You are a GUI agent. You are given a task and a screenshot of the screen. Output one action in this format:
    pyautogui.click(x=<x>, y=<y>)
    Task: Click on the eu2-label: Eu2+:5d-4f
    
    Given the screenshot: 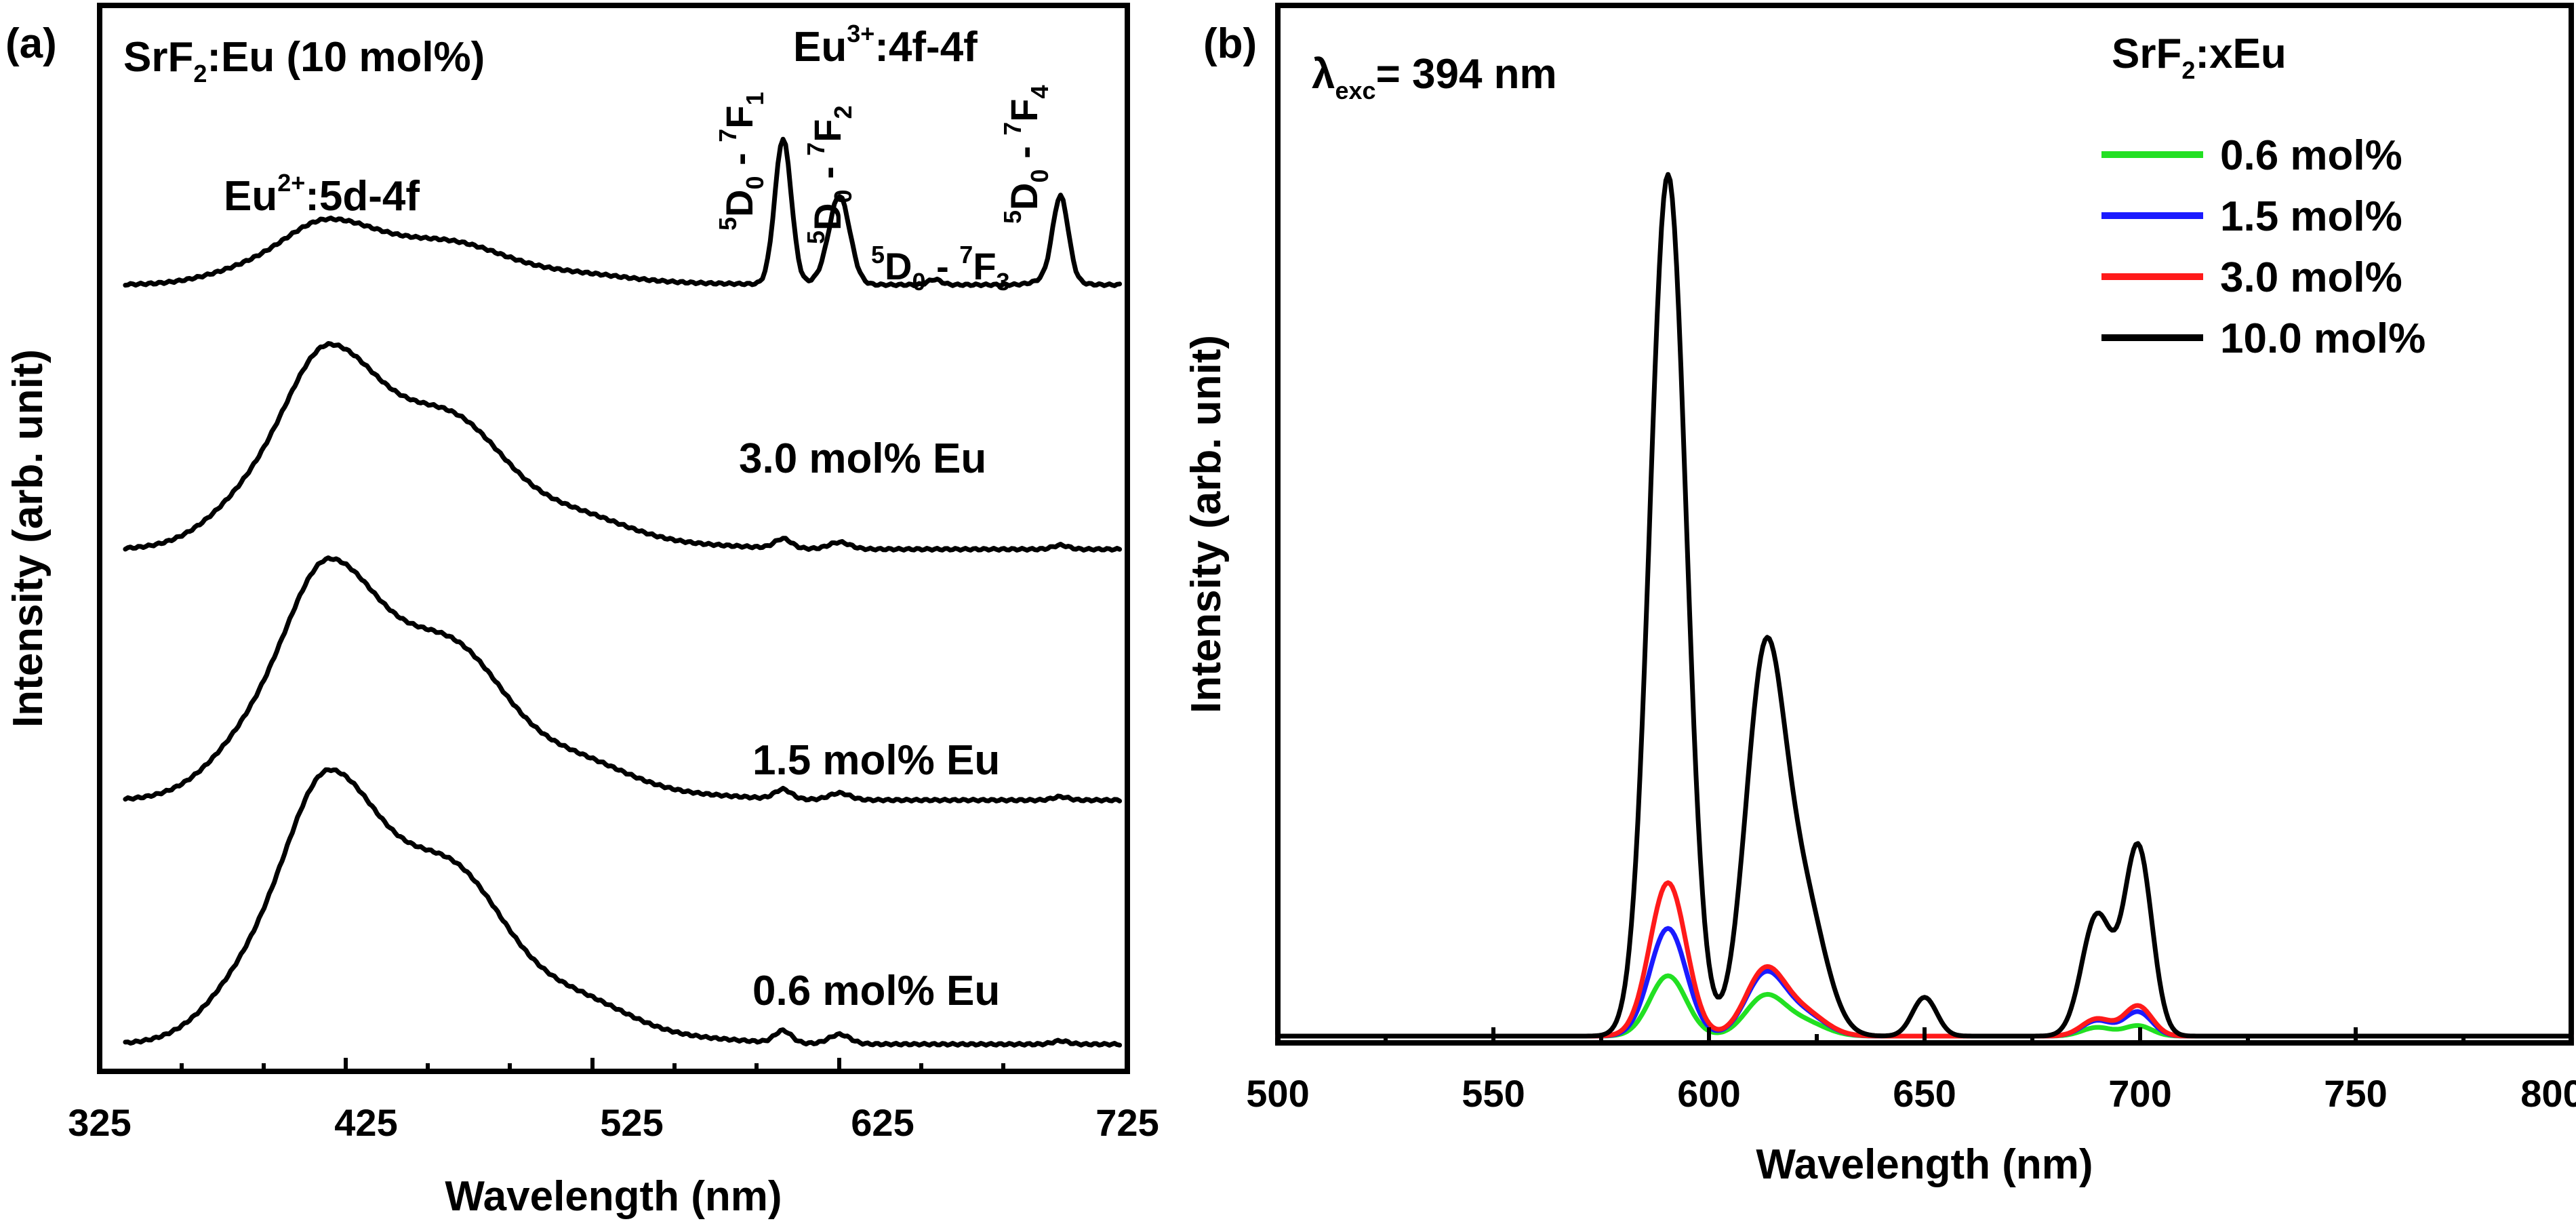 What is the action you would take?
    pyautogui.click(x=322, y=195)
    